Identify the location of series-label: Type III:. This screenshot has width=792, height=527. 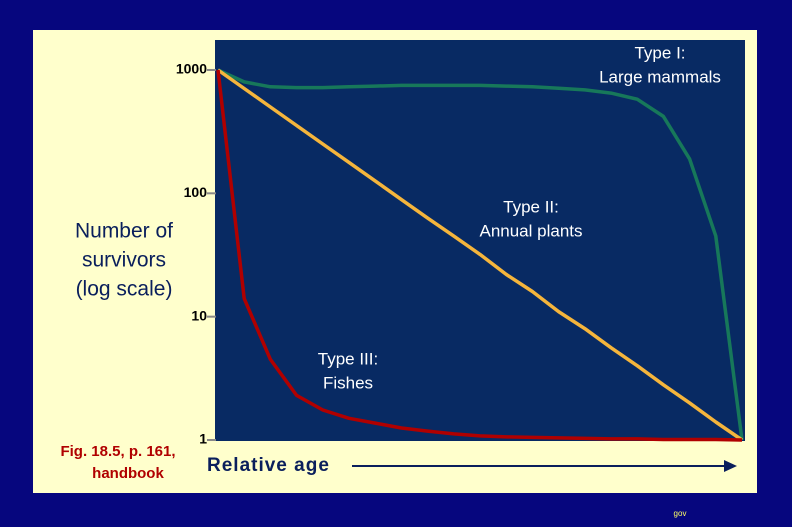
(348, 358).